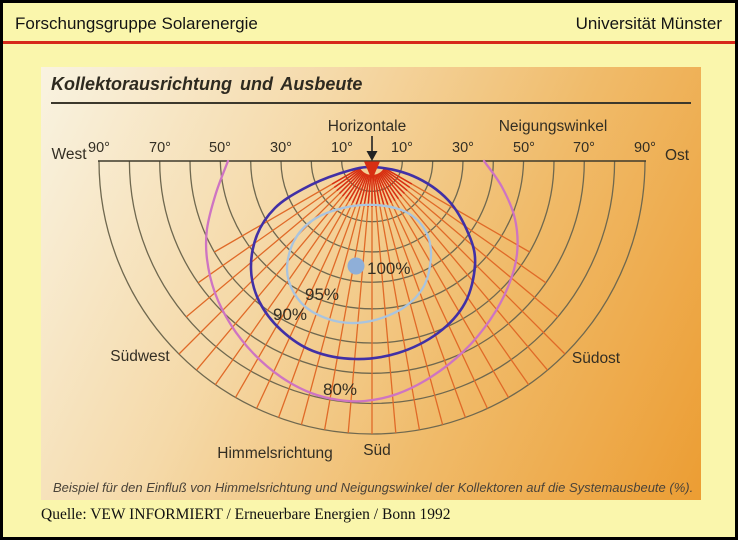 The height and width of the screenshot is (540, 738). What do you see at coordinates (369, 42) in the screenshot?
I see `header-divider-rule` at bounding box center [369, 42].